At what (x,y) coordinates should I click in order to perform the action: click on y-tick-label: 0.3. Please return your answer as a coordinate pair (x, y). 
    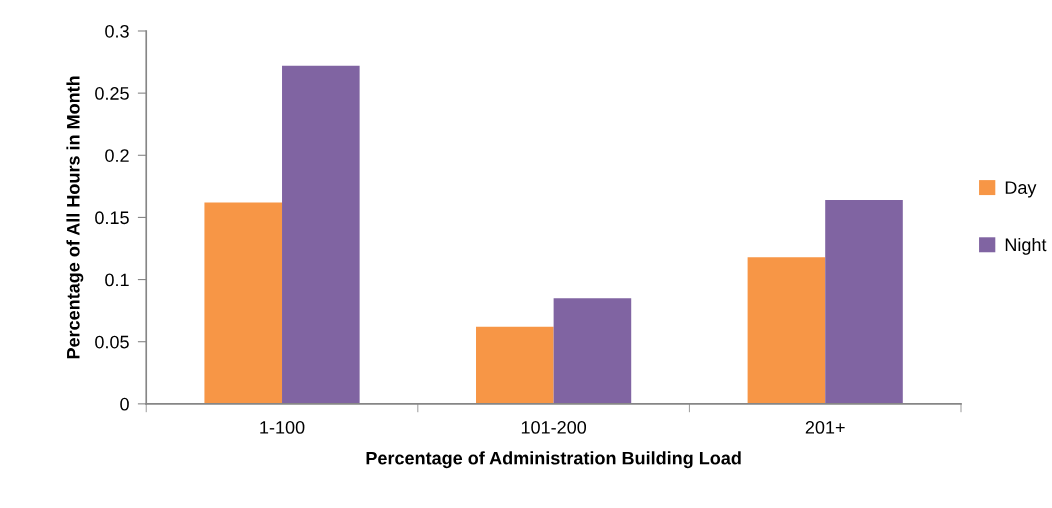
    Looking at the image, I should click on (117, 31).